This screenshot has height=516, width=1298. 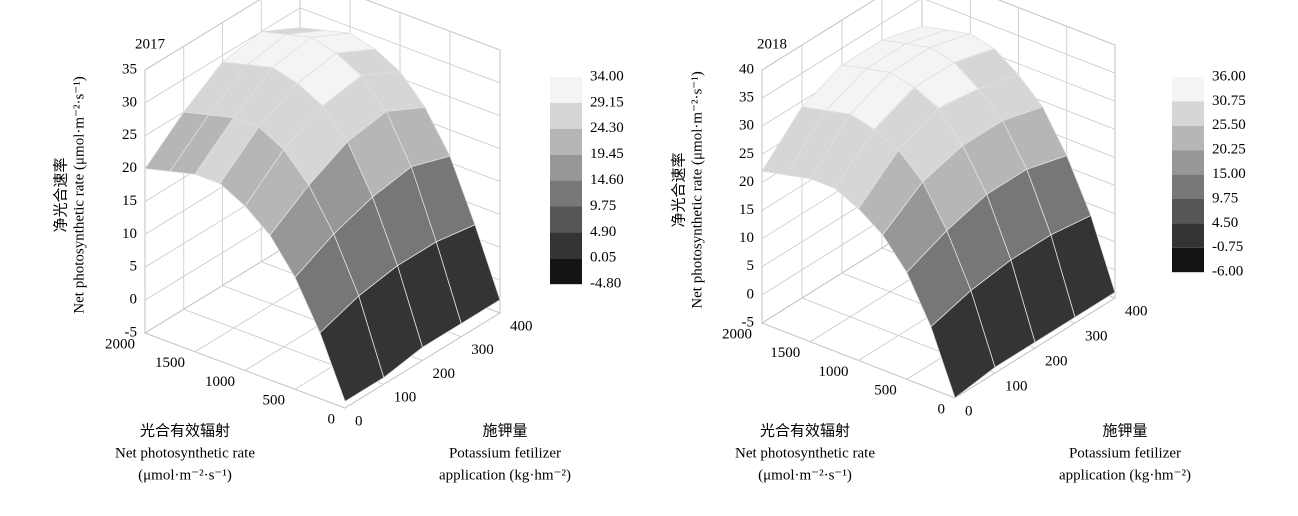 I want to click on colorbar-label: 0.05, so click(x=603, y=258).